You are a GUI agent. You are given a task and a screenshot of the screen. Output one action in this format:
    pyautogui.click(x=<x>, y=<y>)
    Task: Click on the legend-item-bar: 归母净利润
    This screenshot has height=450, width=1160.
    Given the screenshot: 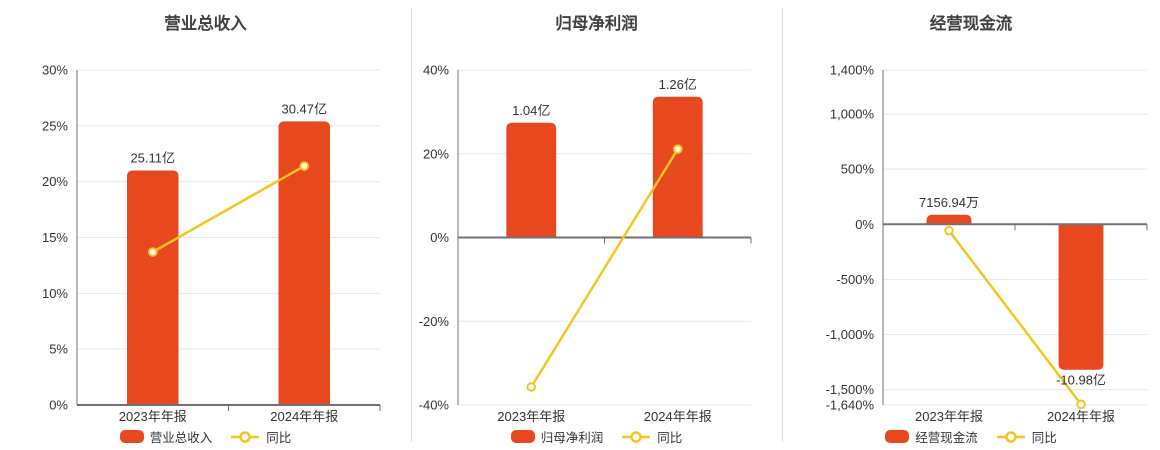 What is the action you would take?
    pyautogui.click(x=557, y=436)
    